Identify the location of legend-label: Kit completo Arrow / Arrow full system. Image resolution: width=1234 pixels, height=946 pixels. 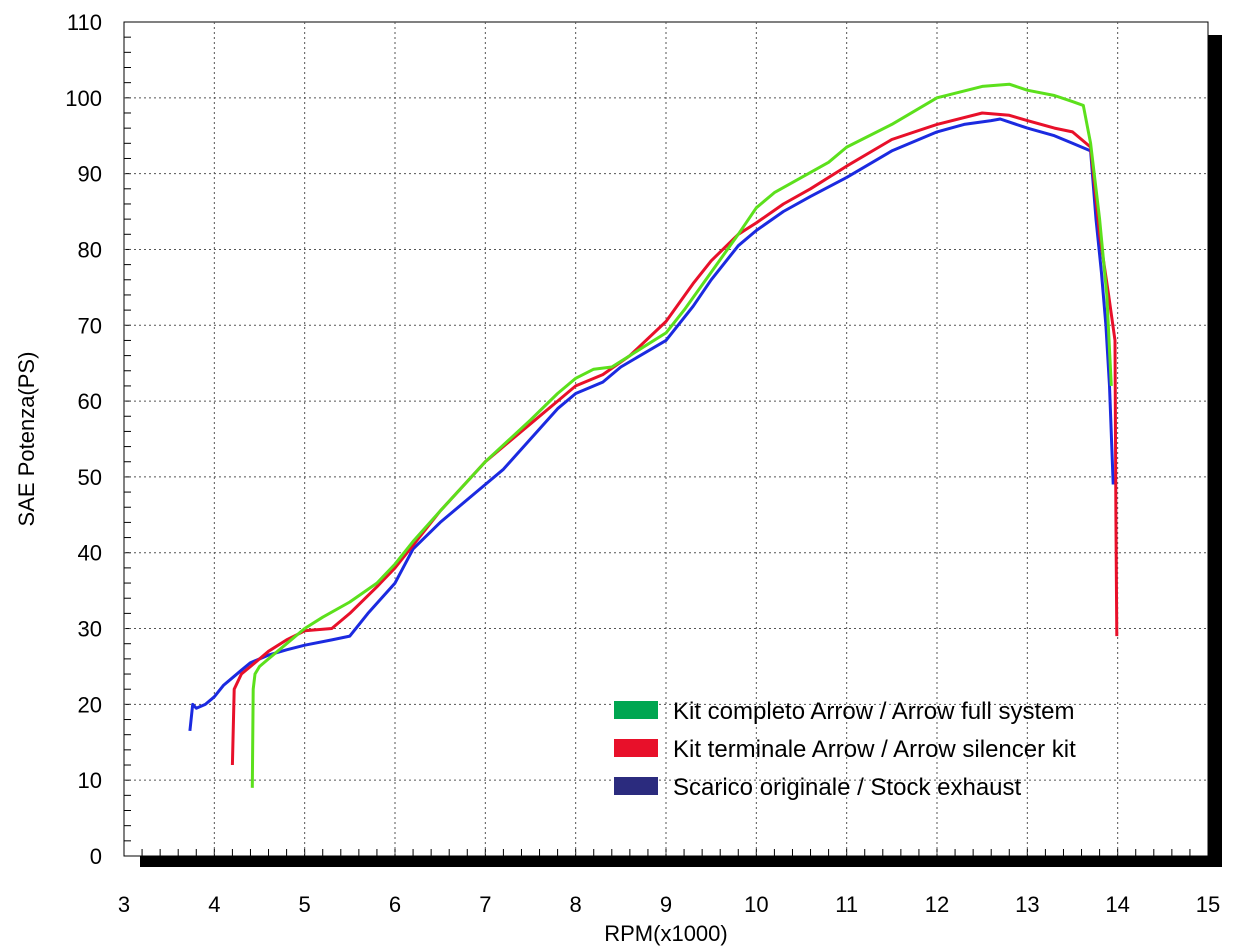
(873, 711).